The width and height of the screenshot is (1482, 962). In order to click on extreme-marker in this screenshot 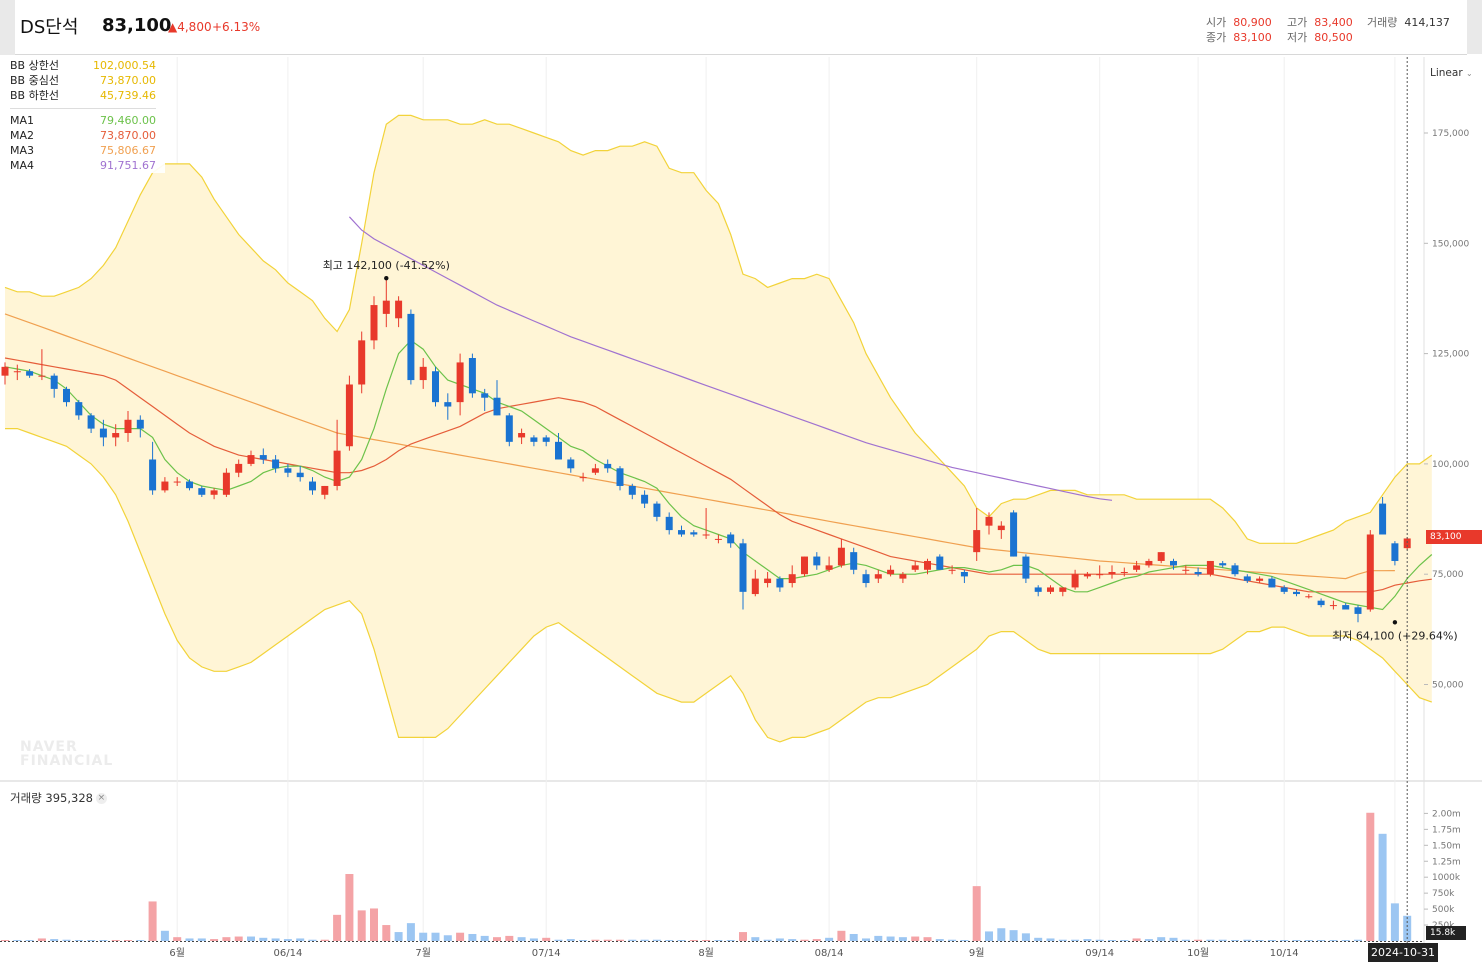, I will do `click(1395, 622)`.